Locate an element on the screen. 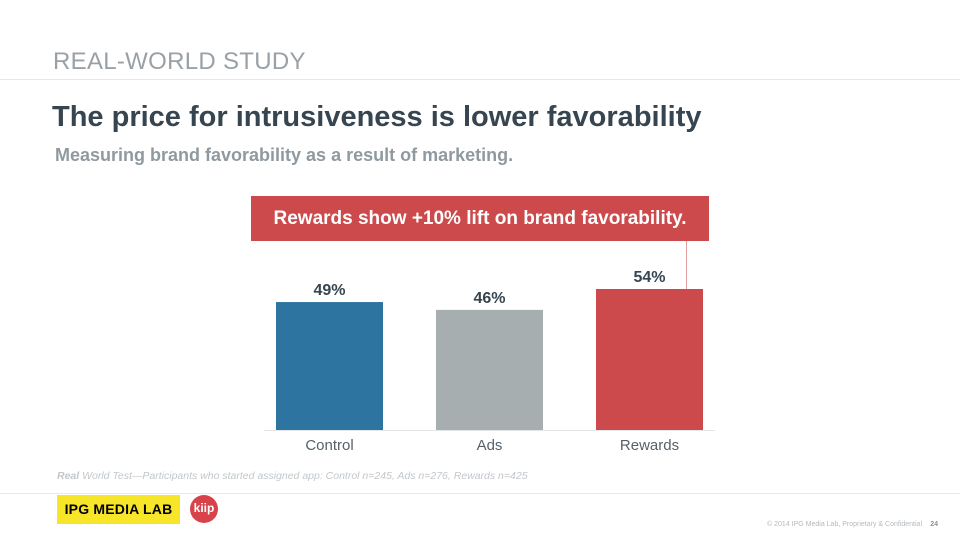 The width and height of the screenshot is (960, 540). header-divider is located at coordinates (480, 79).